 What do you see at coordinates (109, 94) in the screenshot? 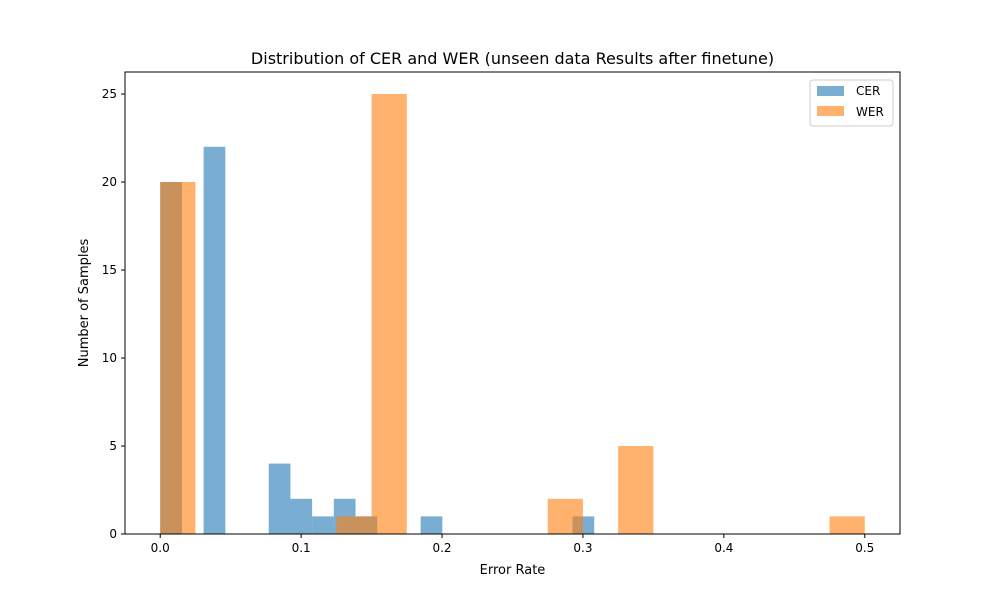
I see `y-tick-label: 25` at bounding box center [109, 94].